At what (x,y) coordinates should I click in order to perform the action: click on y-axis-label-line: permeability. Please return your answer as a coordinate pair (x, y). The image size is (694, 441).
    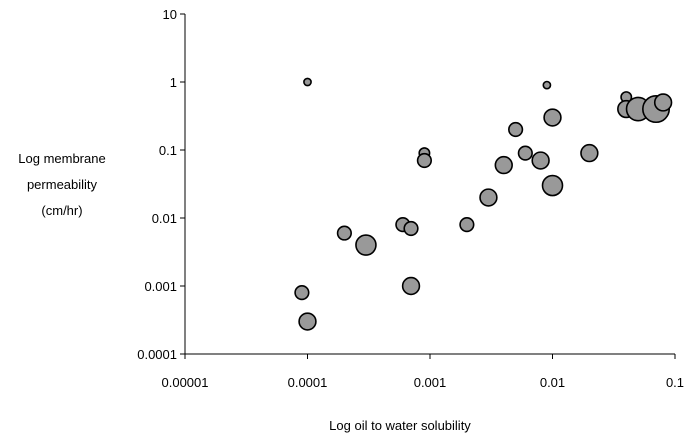
    Looking at the image, I should click on (62, 184).